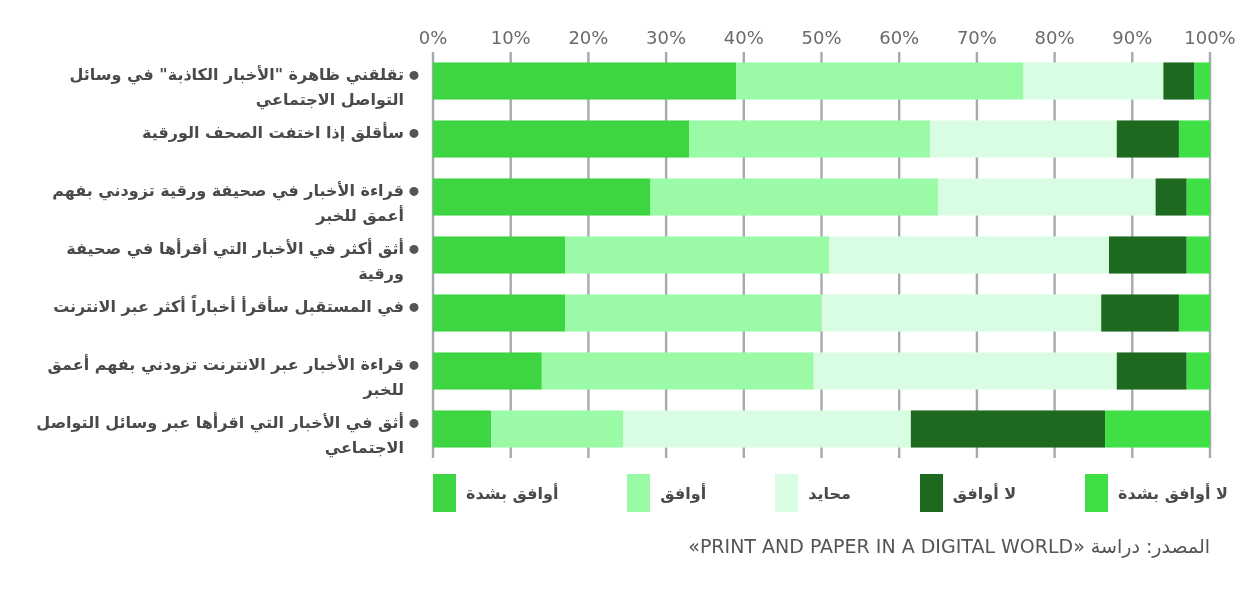  Describe the element at coordinates (433, 37) in the screenshot. I see `x-tick-label: 0%` at that location.